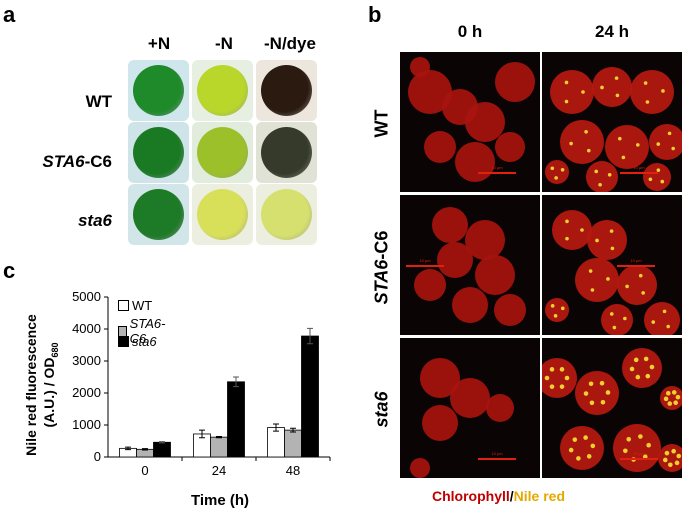  I want to click on chart-xlabel: Time (h), so click(220, 500).